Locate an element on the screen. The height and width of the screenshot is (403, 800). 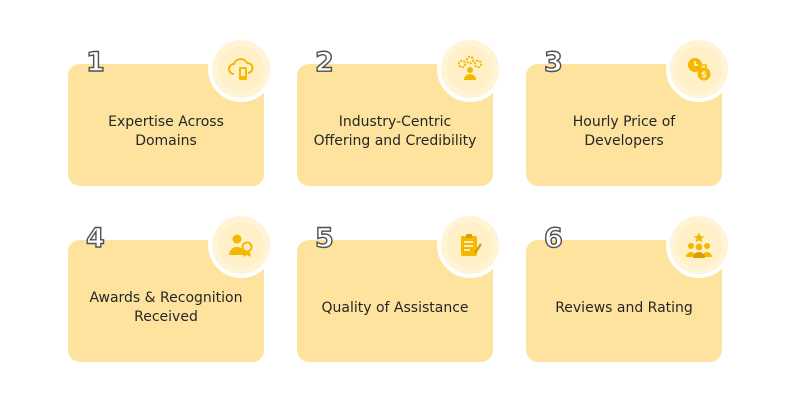
card-6: 6 Reviews and Rating is located at coordinates (629, 287).